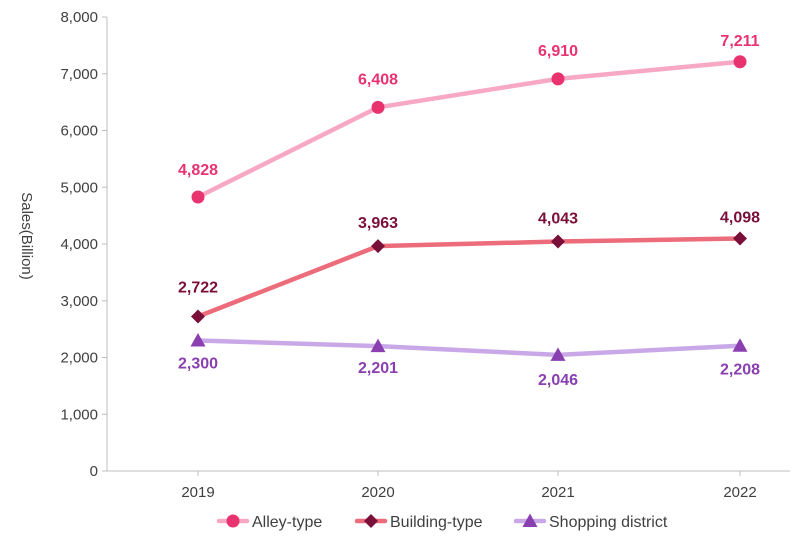 The height and width of the screenshot is (537, 800). I want to click on x-tick-label: 2019, so click(197, 492).